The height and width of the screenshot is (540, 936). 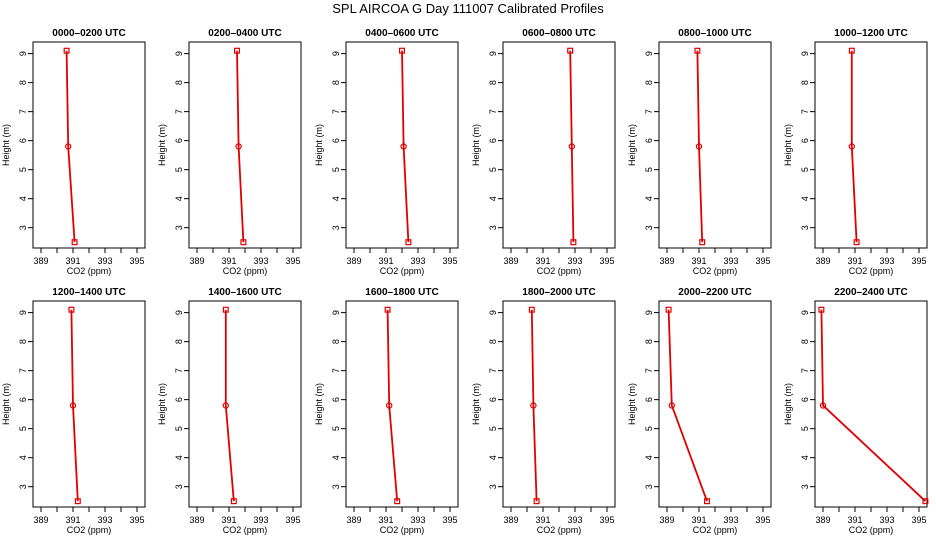 What do you see at coordinates (714, 33) in the screenshot?
I see `panel-title: 0800–1000 UTC` at bounding box center [714, 33].